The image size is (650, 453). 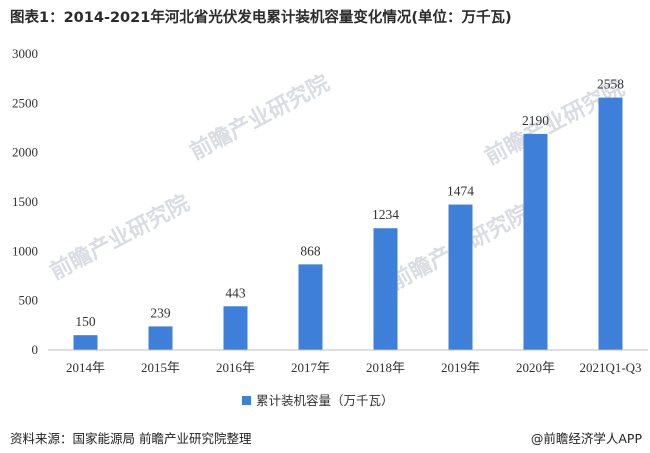 What do you see at coordinates (235, 367) in the screenshot?
I see `x-tick-label: 2016年` at bounding box center [235, 367].